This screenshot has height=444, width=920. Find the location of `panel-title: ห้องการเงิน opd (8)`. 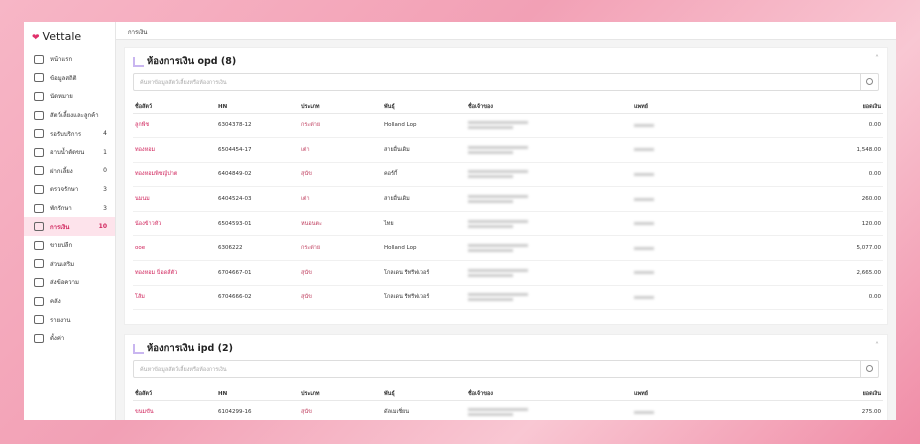

panel-title: ห้องการเงิน opd (8) is located at coordinates (506, 62).